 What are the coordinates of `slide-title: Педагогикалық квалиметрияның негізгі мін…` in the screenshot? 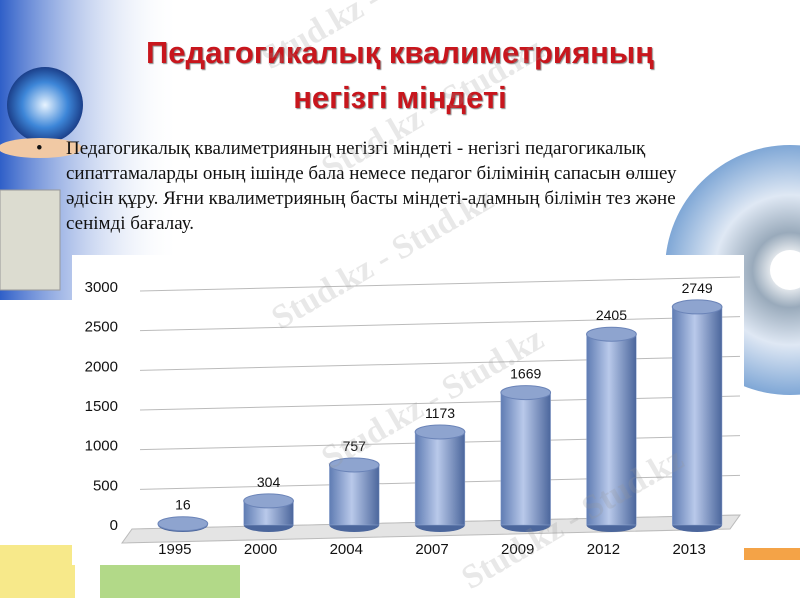 It's located at (399, 75).